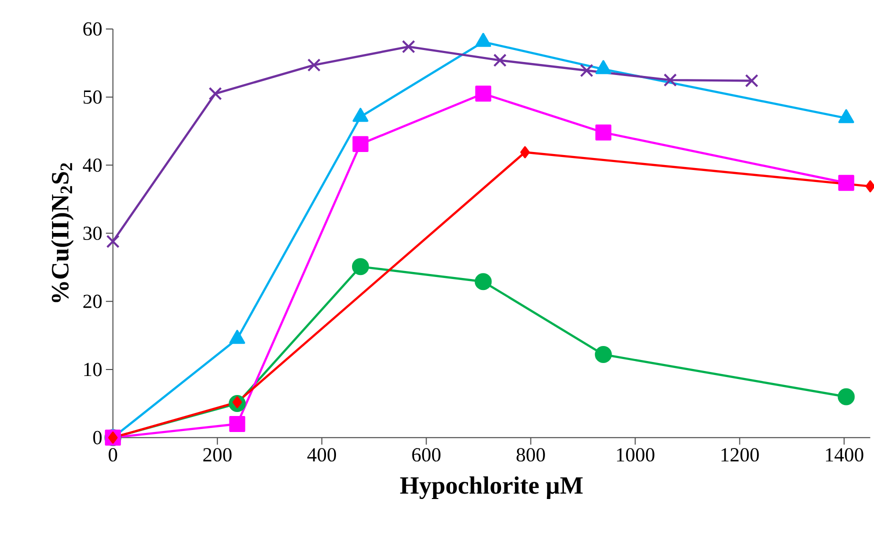 This screenshot has width=874, height=543. Describe the element at coordinates (321, 455) in the screenshot. I see `x-tick-label: 400` at that location.